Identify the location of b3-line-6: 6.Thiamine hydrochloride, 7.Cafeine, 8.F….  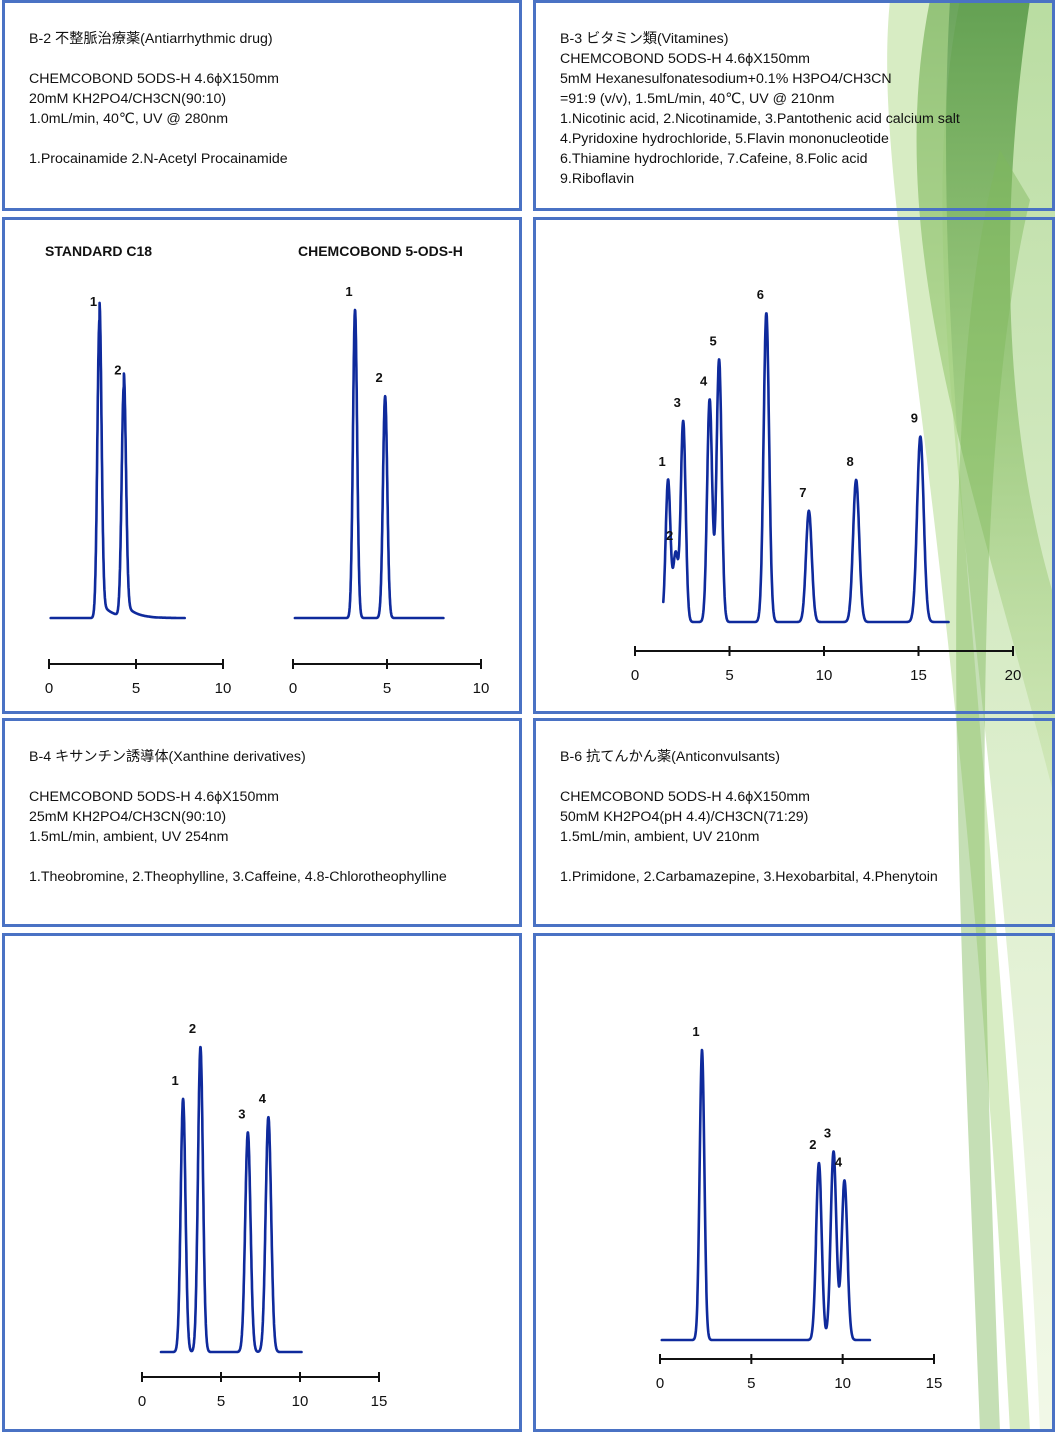
(714, 159).